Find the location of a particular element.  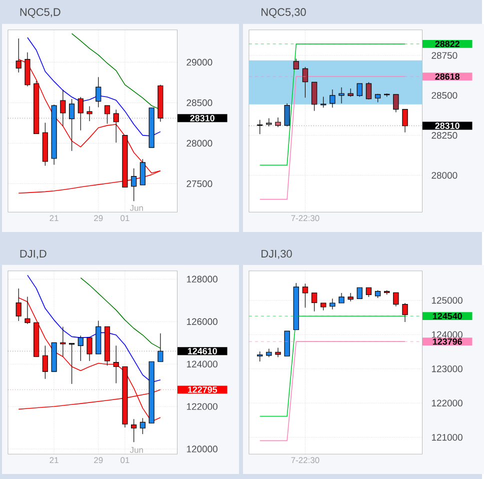

y-tick-label: 128000 is located at coordinates (202, 279).